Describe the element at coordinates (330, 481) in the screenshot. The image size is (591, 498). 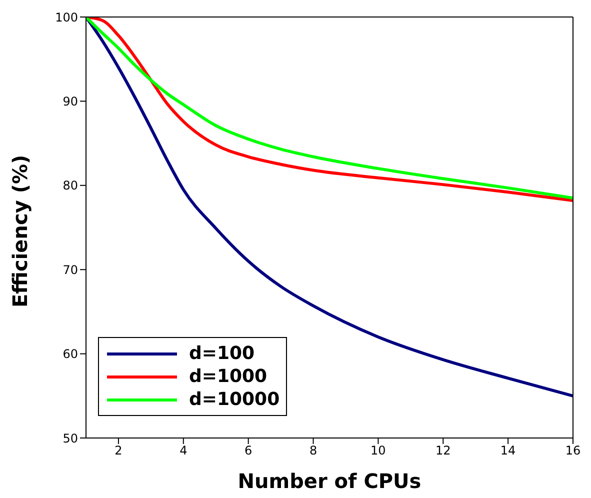
I see `x-axis-title: Number of CPUs` at that location.